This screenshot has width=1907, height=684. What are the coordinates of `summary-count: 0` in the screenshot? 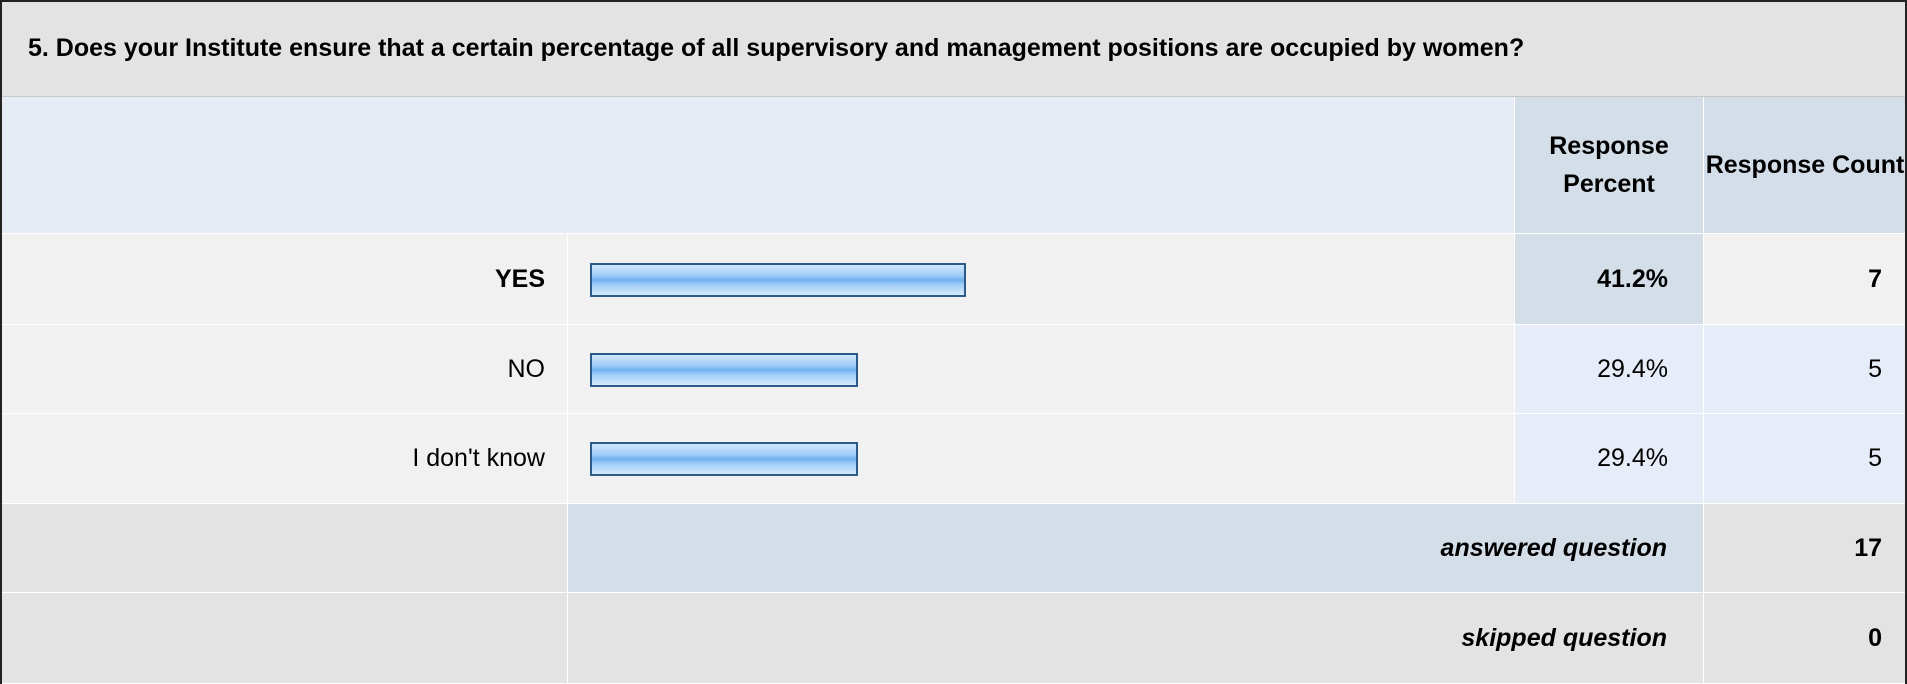 It's located at (1805, 638).